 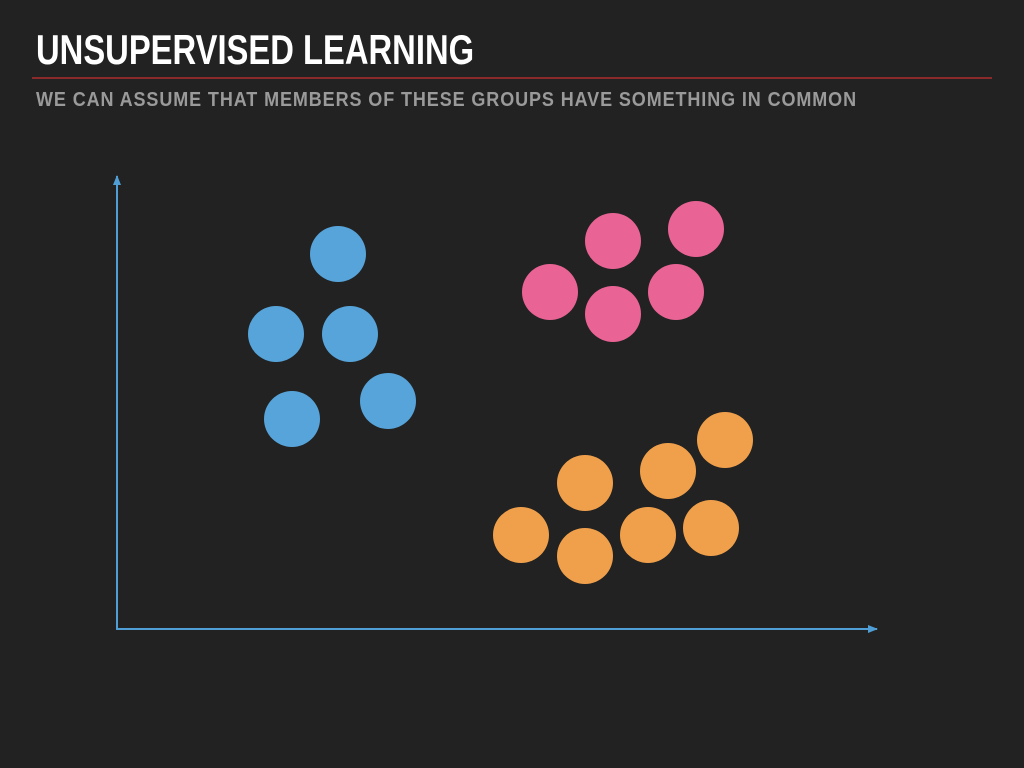 I want to click on cluster-blue, so click(x=332, y=336).